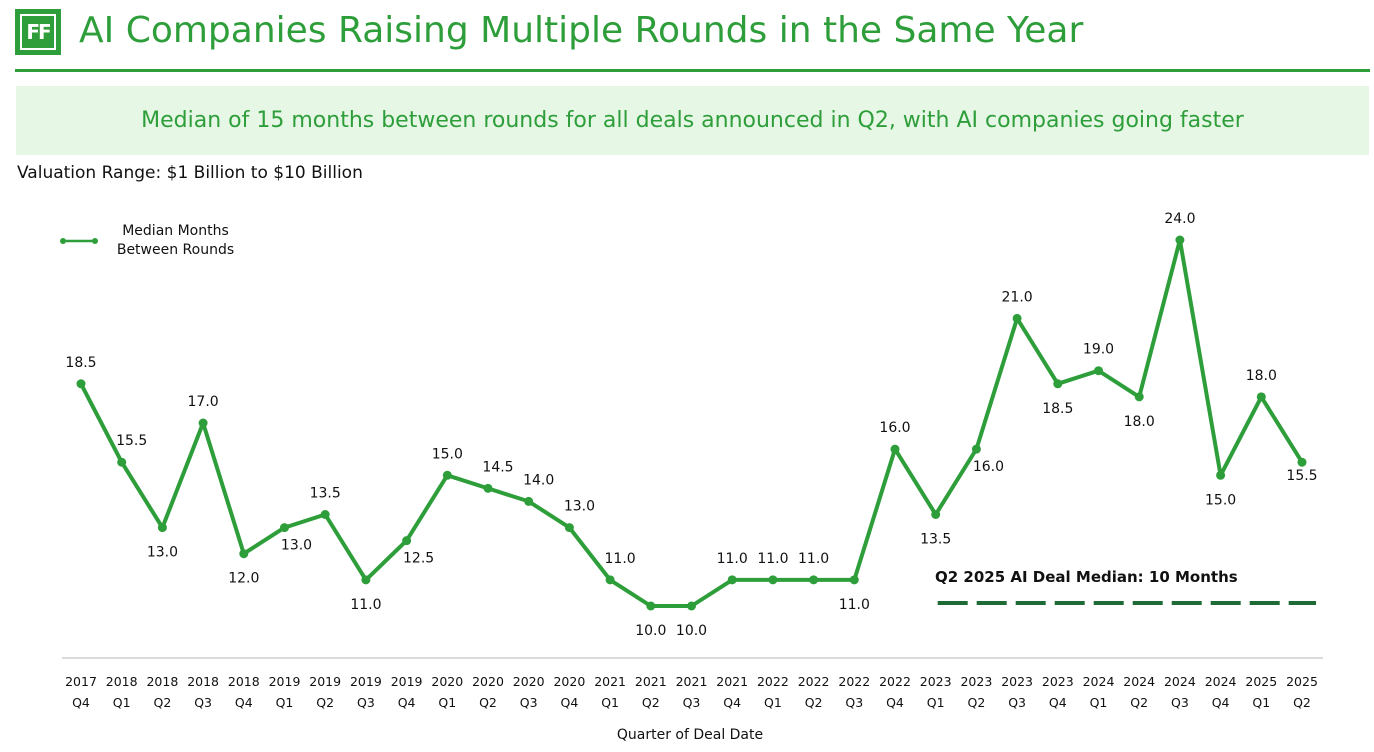 The image size is (1374, 752). Describe the element at coordinates (1017, 297) in the screenshot. I see `data-label: 21.0` at that location.